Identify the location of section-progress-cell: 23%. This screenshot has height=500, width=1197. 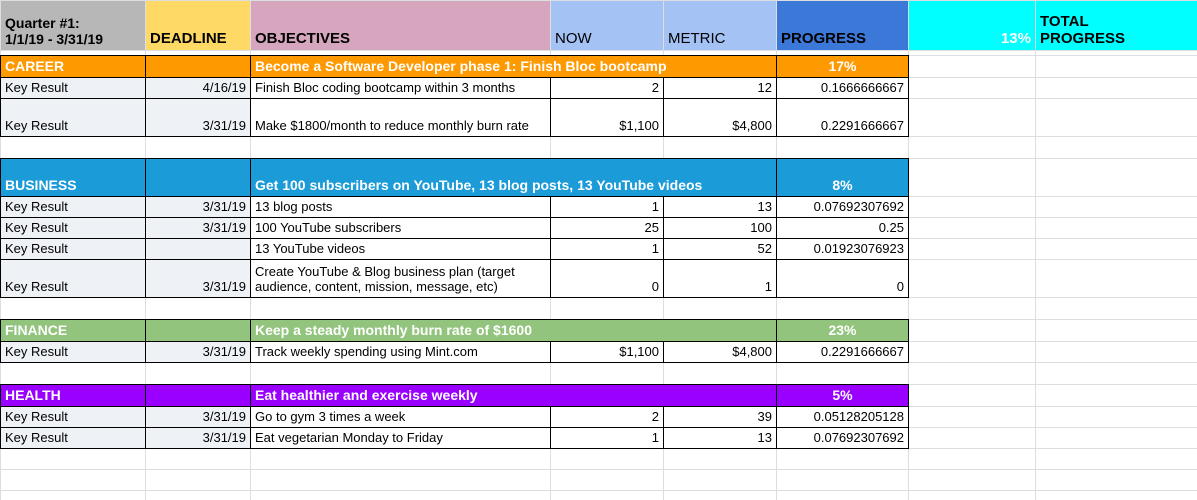
(842, 330).